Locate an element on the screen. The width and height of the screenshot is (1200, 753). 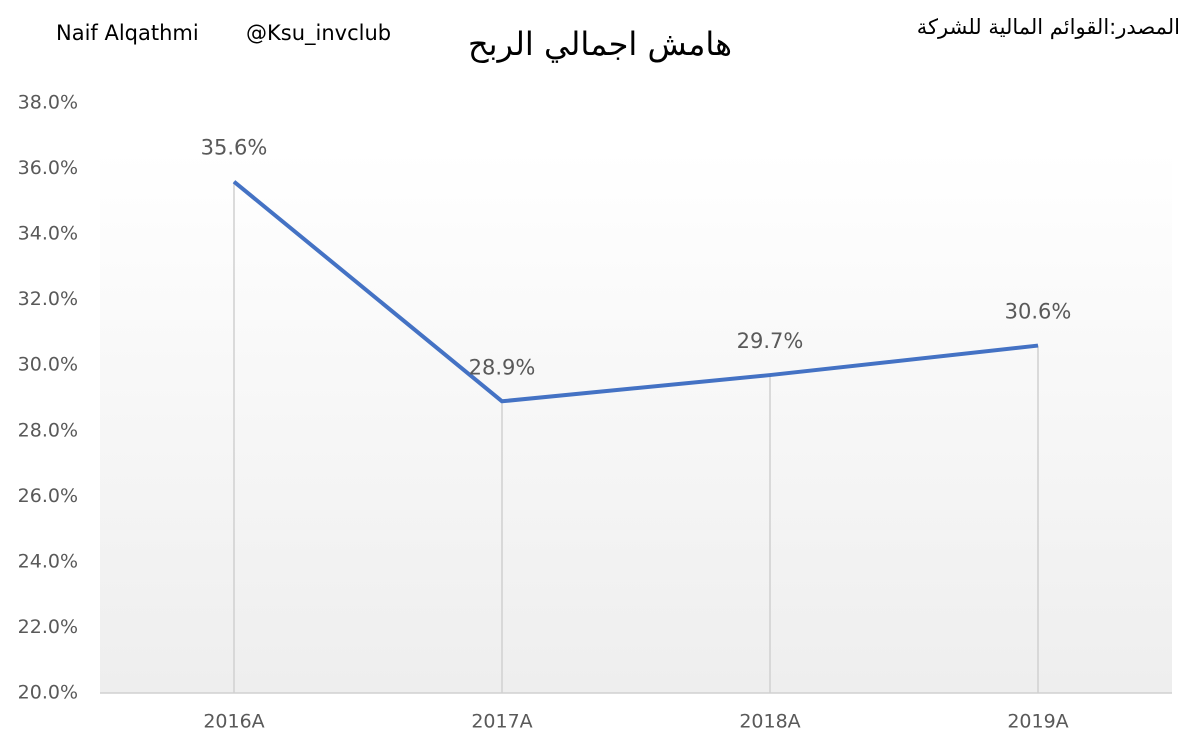
data-label: 29.7% is located at coordinates (770, 341).